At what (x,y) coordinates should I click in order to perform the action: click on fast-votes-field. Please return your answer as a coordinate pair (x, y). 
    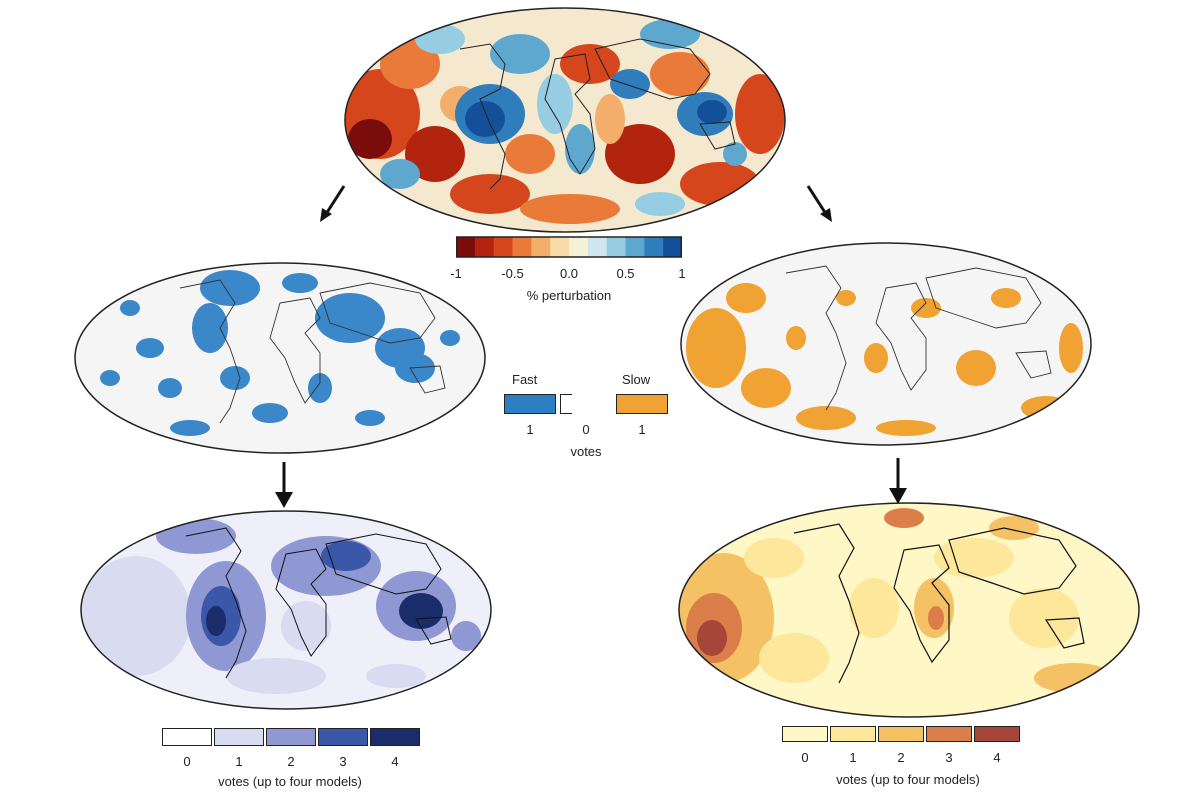
    Looking at the image, I should click on (281, 606).